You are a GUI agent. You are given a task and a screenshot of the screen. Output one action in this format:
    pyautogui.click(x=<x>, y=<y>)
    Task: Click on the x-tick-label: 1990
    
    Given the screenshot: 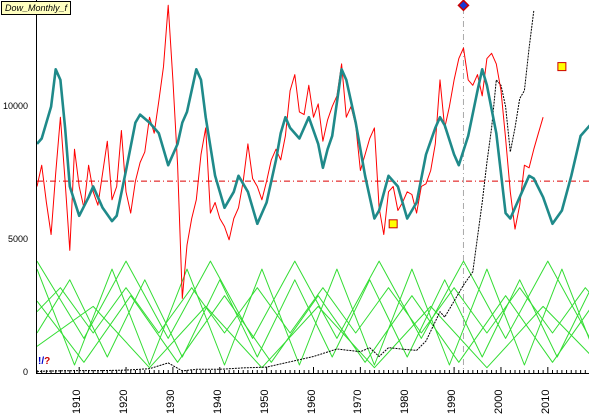 What is the action you would take?
    pyautogui.click(x=452, y=401)
    